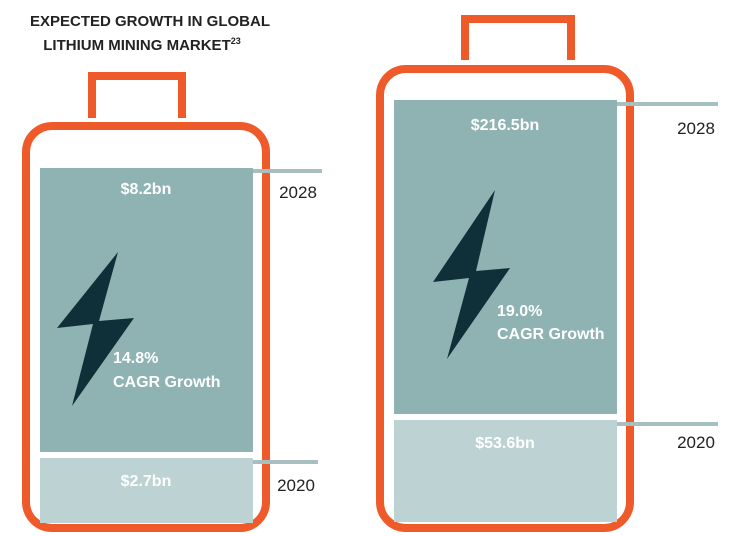 Image resolution: width=734 pixels, height=536 pixels. Describe the element at coordinates (236, 41) in the screenshot. I see `footnote: 23` at that location.